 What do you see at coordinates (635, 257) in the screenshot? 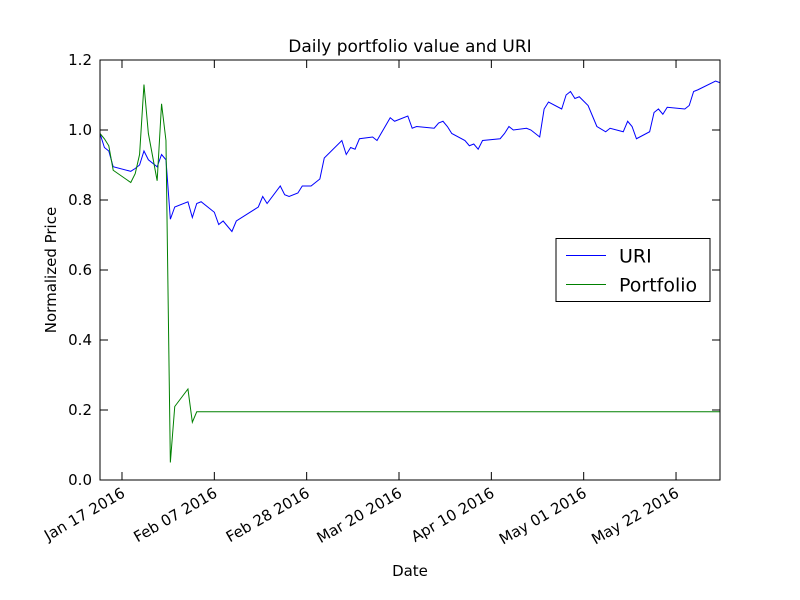
I see `legend-label: URI` at bounding box center [635, 257].